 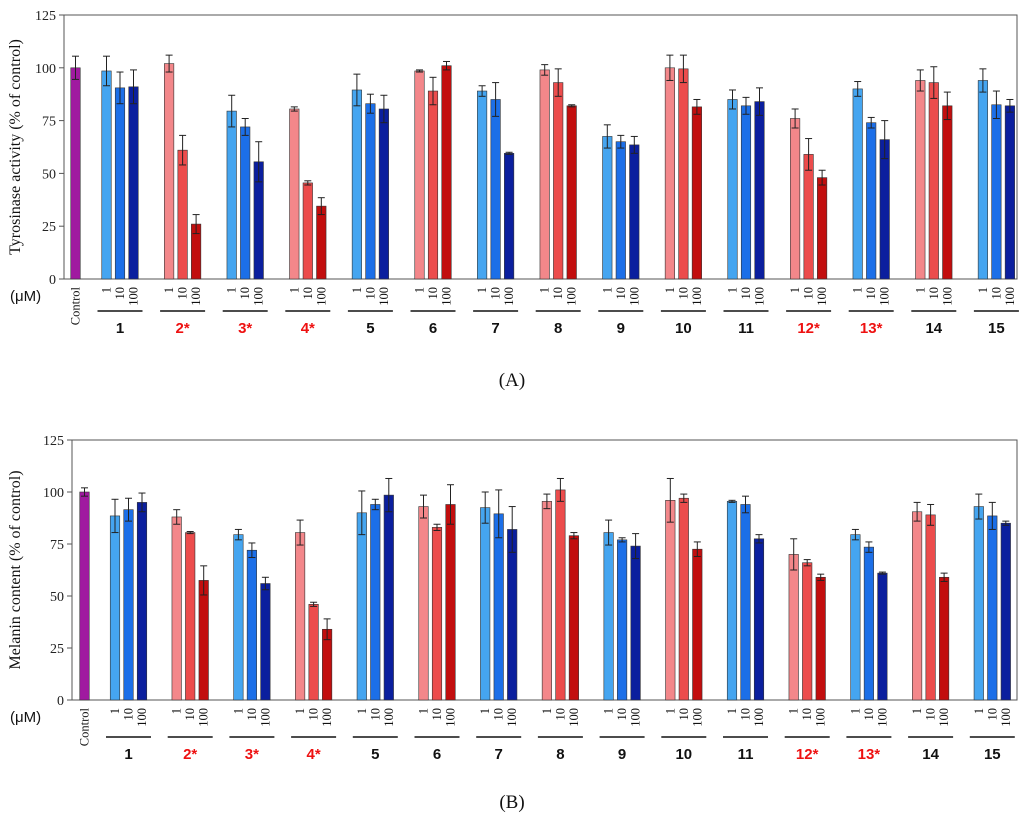 What do you see at coordinates (49, 174) in the screenshot?
I see `y-tick-label: 50` at bounding box center [49, 174].